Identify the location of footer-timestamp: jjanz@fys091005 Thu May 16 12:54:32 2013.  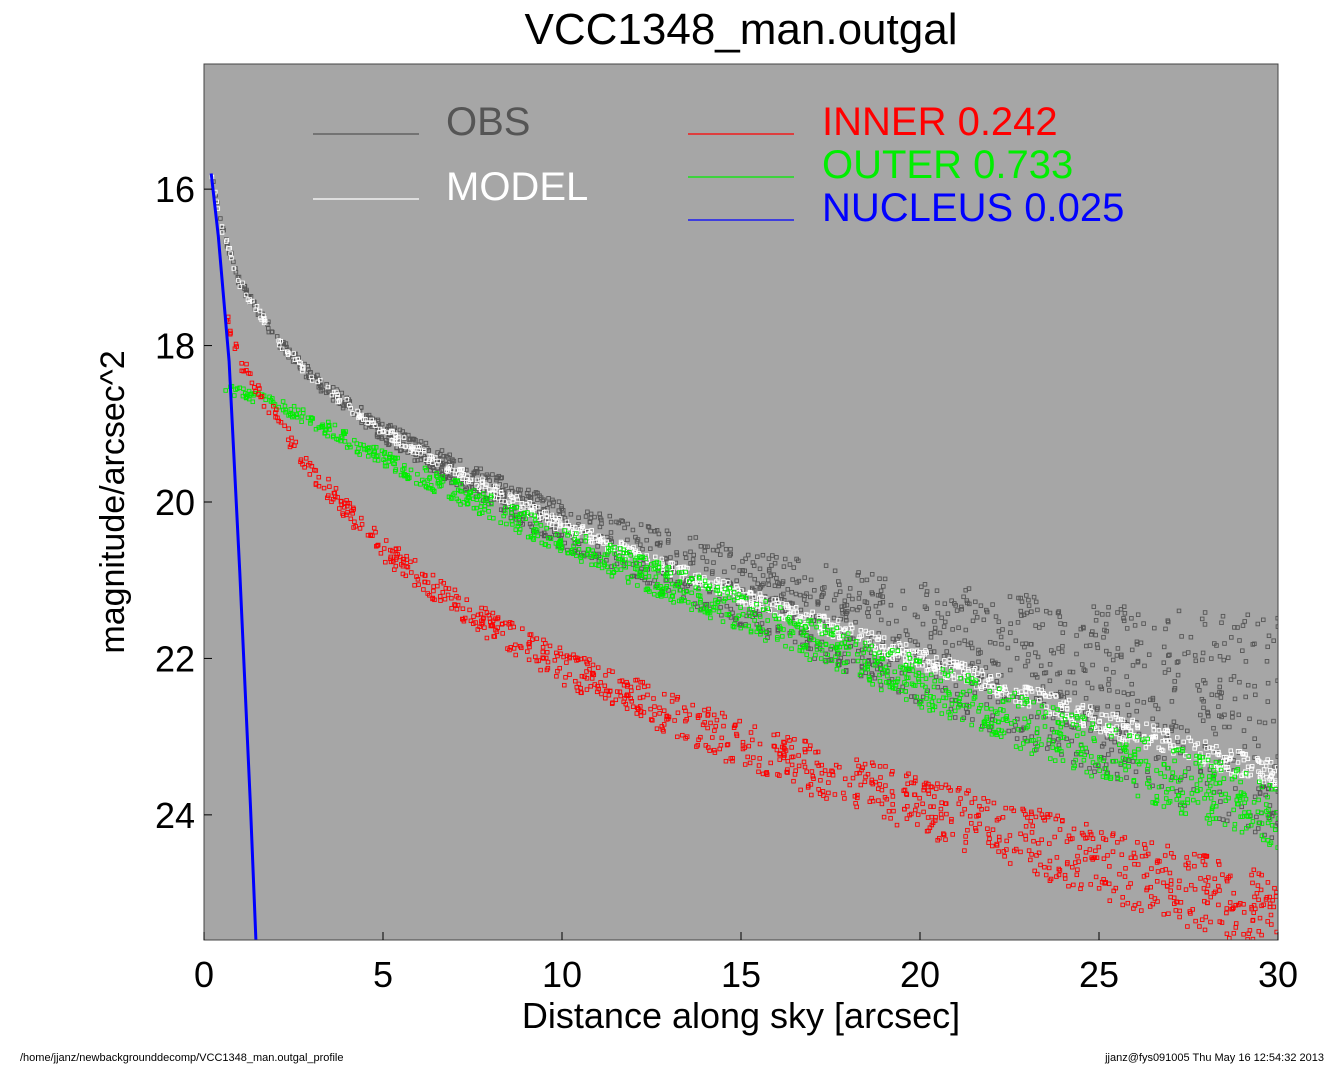
(1214, 1058).